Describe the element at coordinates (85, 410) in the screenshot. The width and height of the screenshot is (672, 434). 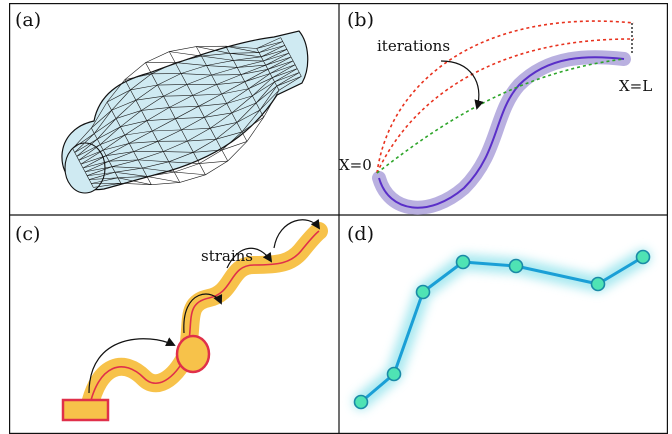
I see `rectangle-base-icon` at that location.